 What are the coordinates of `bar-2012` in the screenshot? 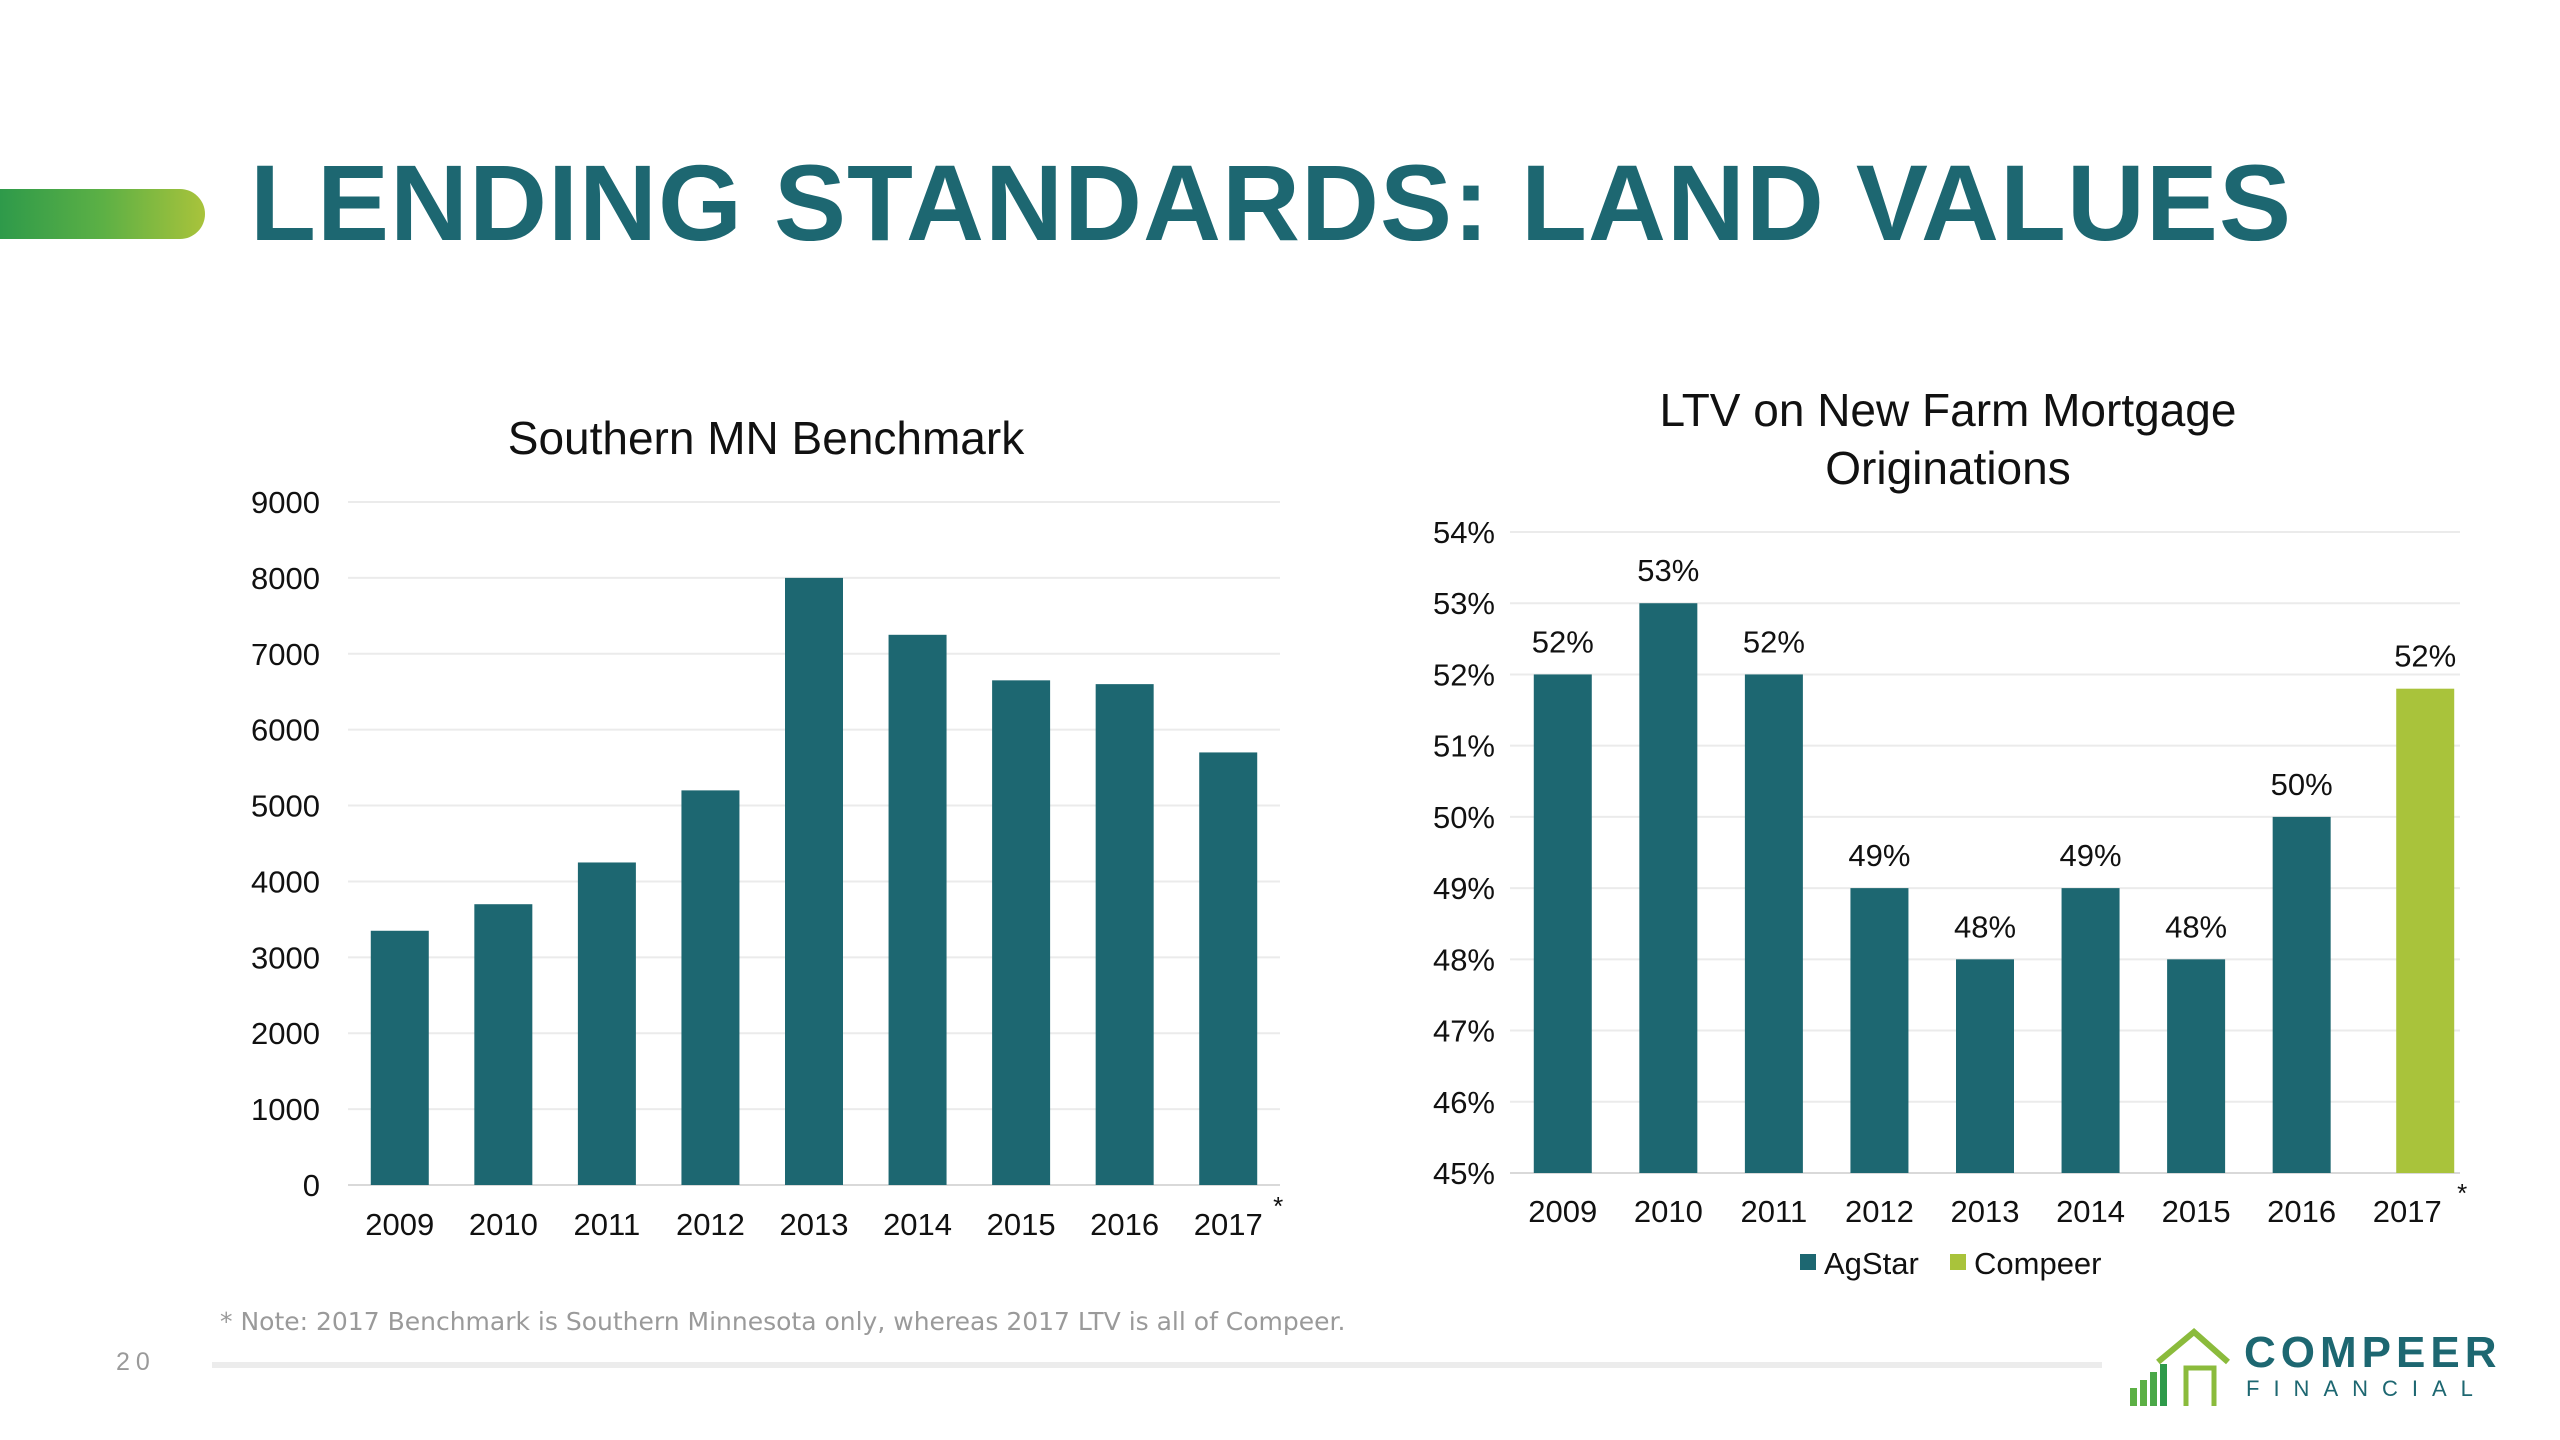 It's located at (710, 987).